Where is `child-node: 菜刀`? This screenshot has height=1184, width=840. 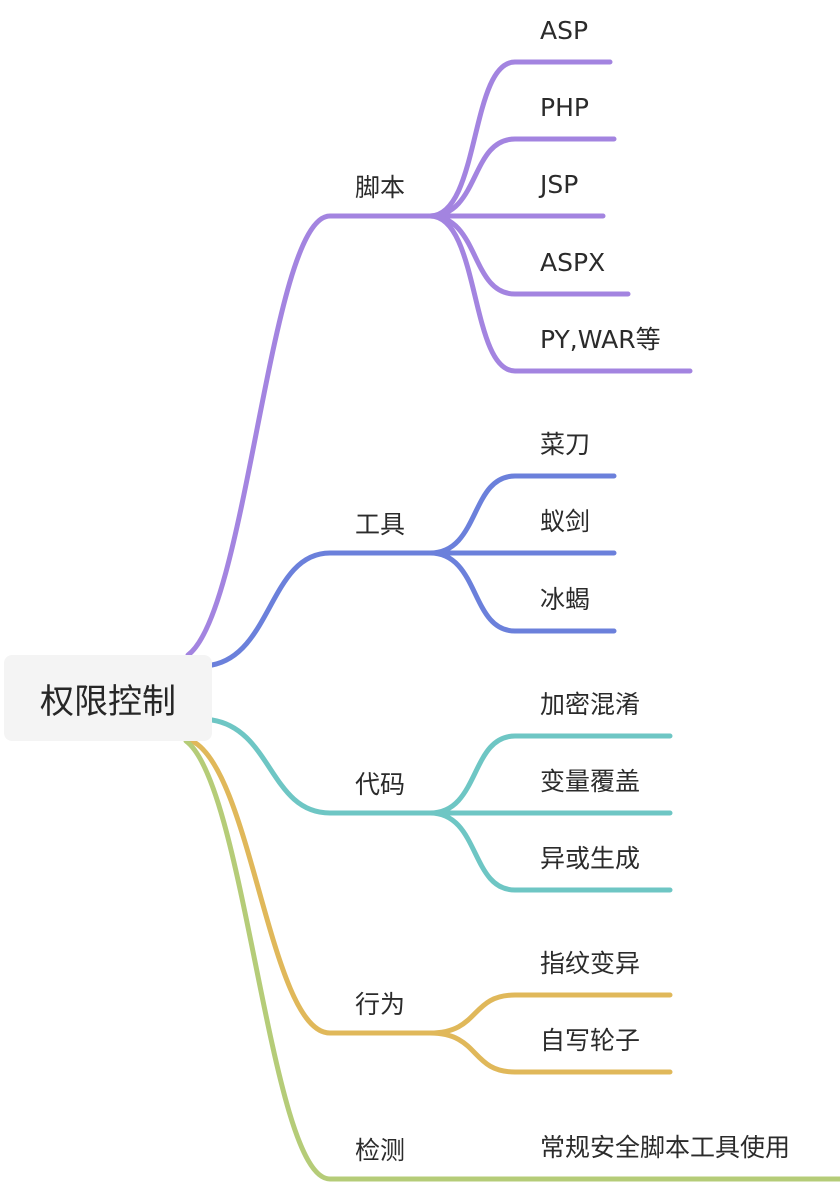 child-node: 菜刀 is located at coordinates (565, 444).